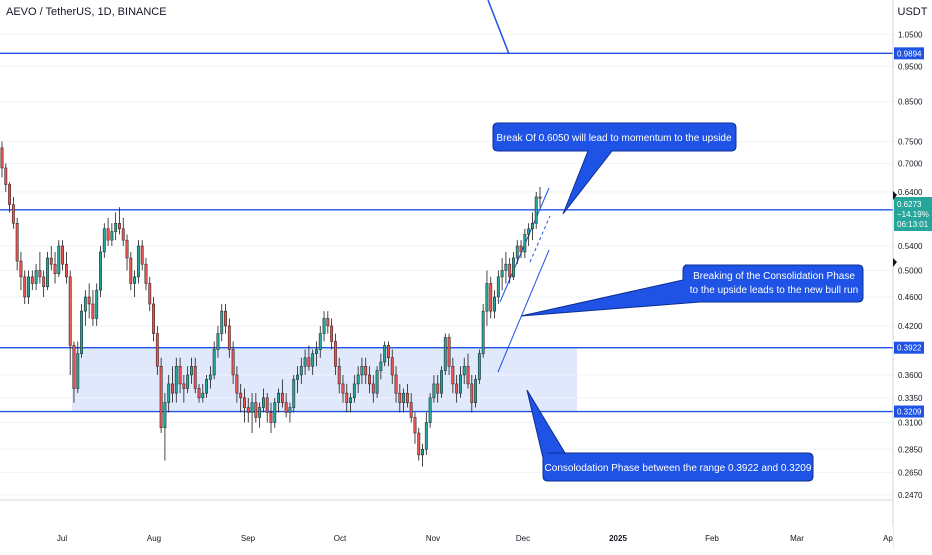  What do you see at coordinates (475, 538) in the screenshot?
I see `time-axis: Jul Aug Sep Oct Nov Dec 2025 Feb Mar Ap` at bounding box center [475, 538].